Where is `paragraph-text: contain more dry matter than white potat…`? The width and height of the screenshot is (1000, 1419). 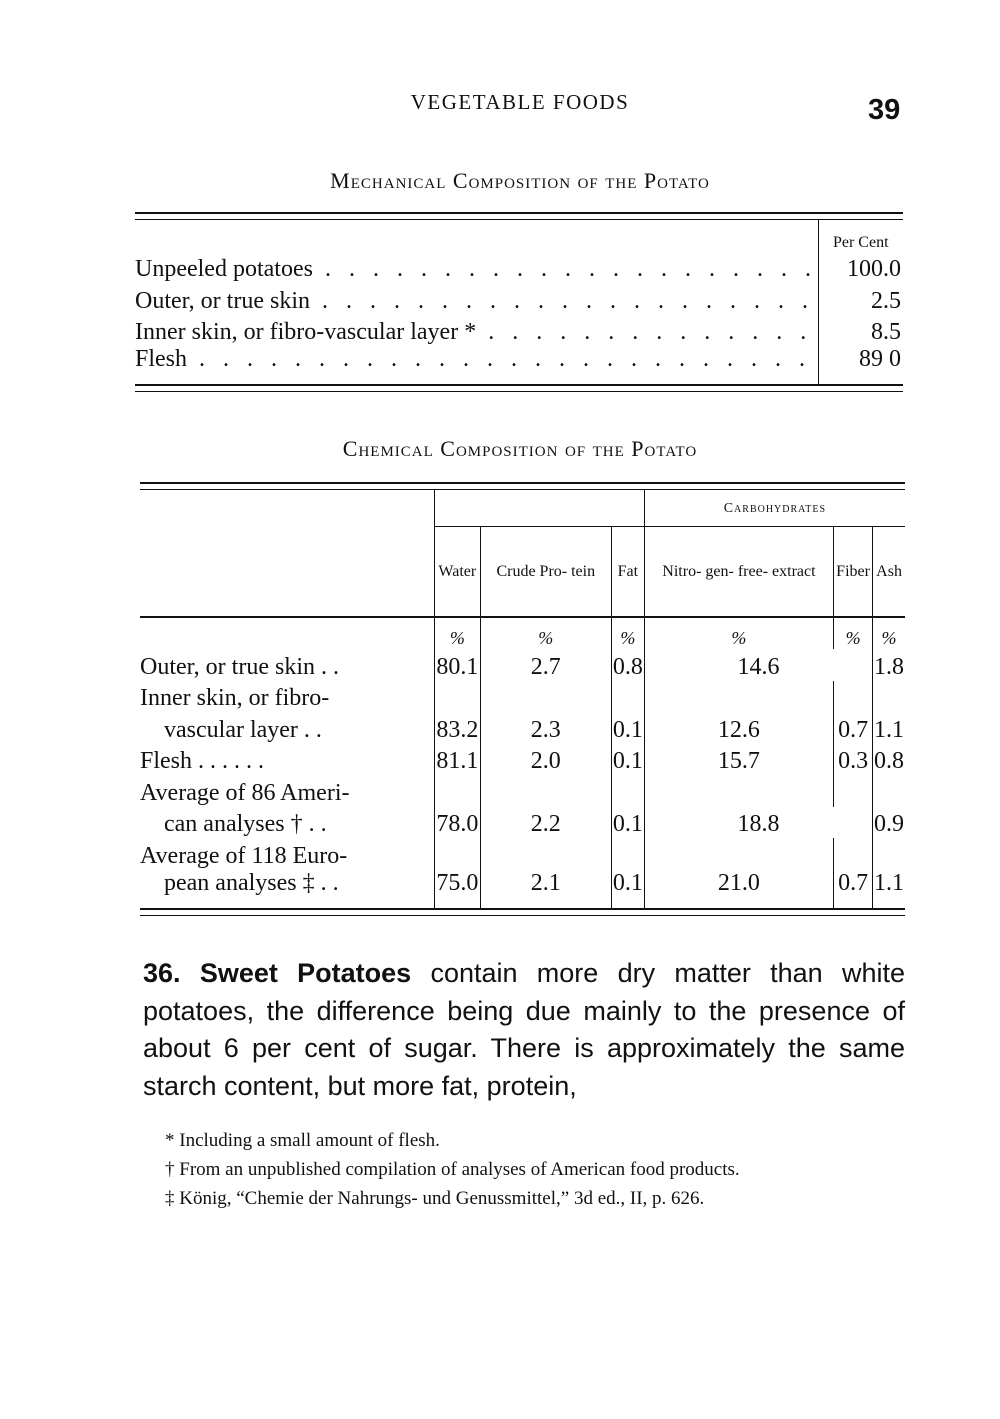 paragraph-text: contain more dry matter than white potat… is located at coordinates (524, 1029).